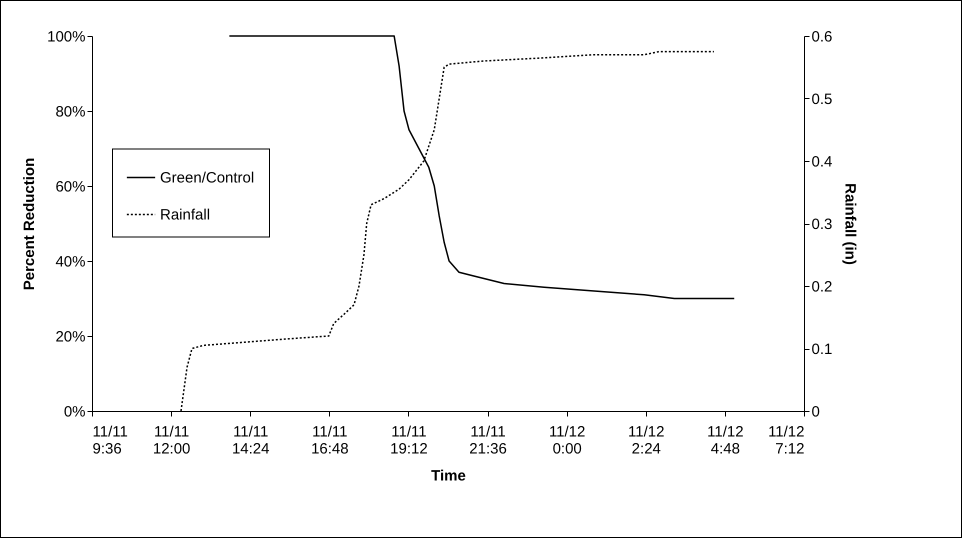 This screenshot has width=964, height=540. What do you see at coordinates (409, 441) in the screenshot?
I see `x-tick-label: 11/11 19:12` at bounding box center [409, 441].